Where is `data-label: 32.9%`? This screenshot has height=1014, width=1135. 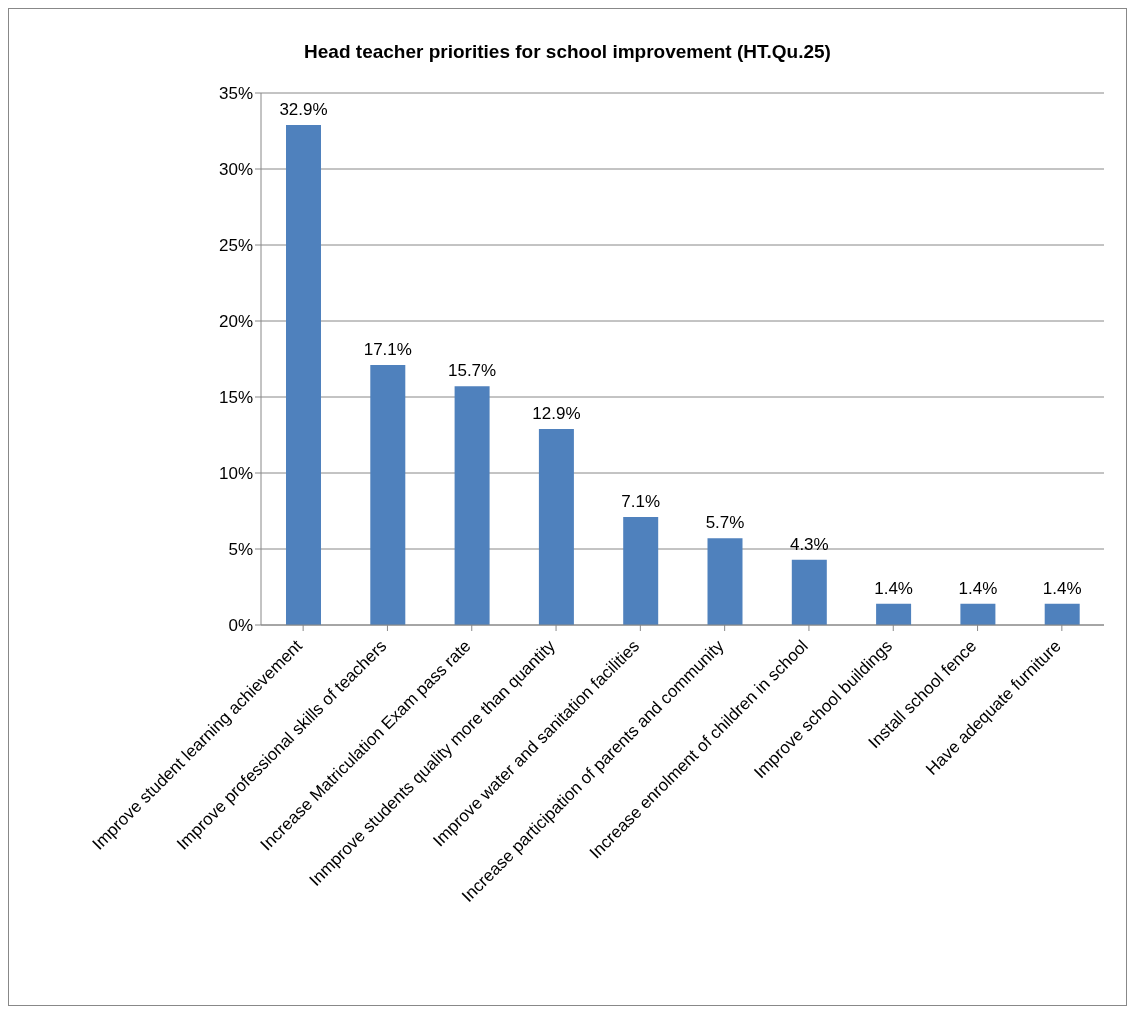 data-label: 32.9% is located at coordinates (303, 109).